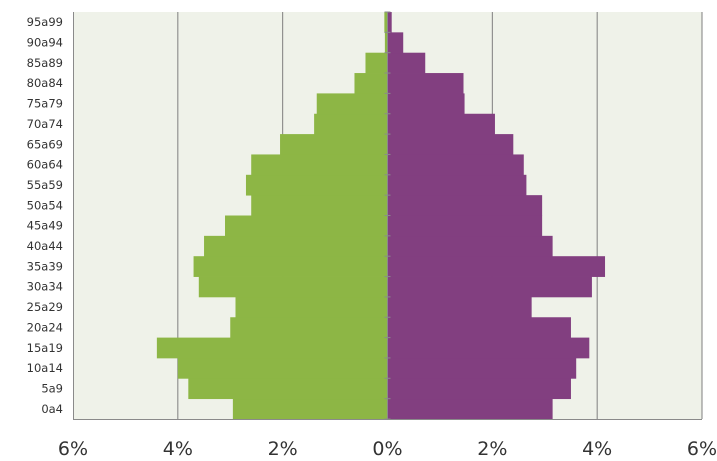 The width and height of the screenshot is (717, 461). What do you see at coordinates (45, 327) in the screenshot?
I see `age-label: 20a24` at bounding box center [45, 327].